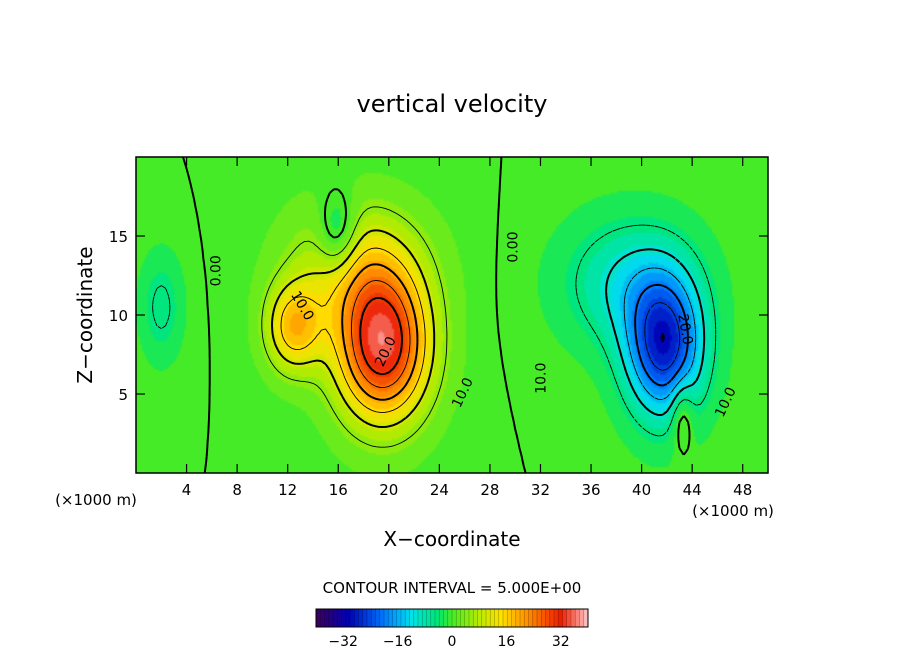 Image resolution: width=904 pixels, height=658 pixels. What do you see at coordinates (590, 490) in the screenshot?
I see `x-tick-label: 36` at bounding box center [590, 490].